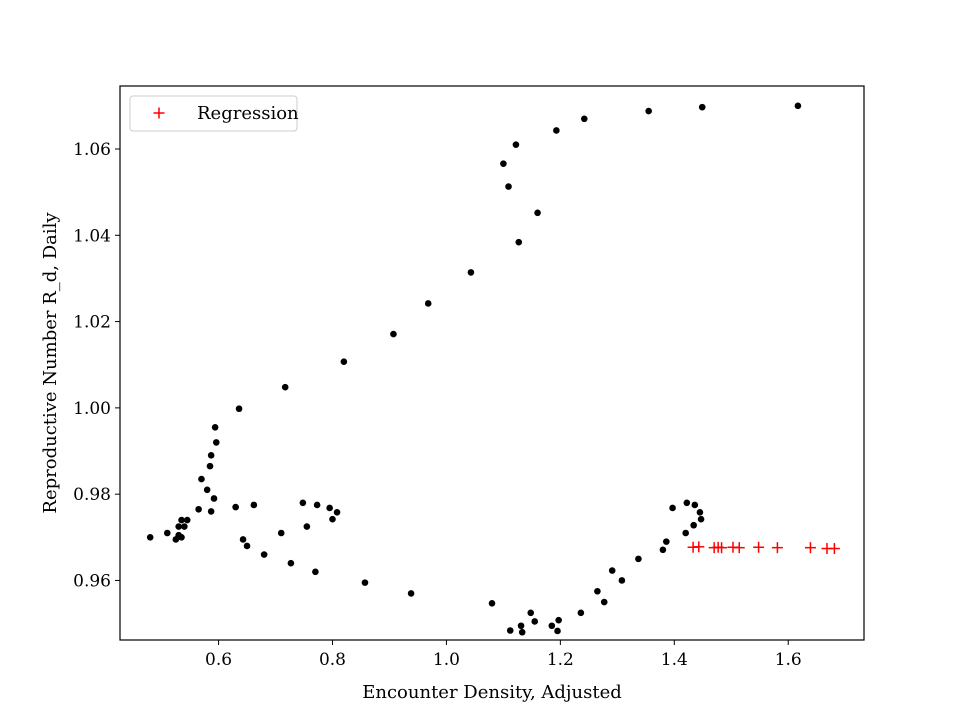 This screenshot has width=960, height=720. I want to click on legend-label-regression: Regression, so click(248, 113).